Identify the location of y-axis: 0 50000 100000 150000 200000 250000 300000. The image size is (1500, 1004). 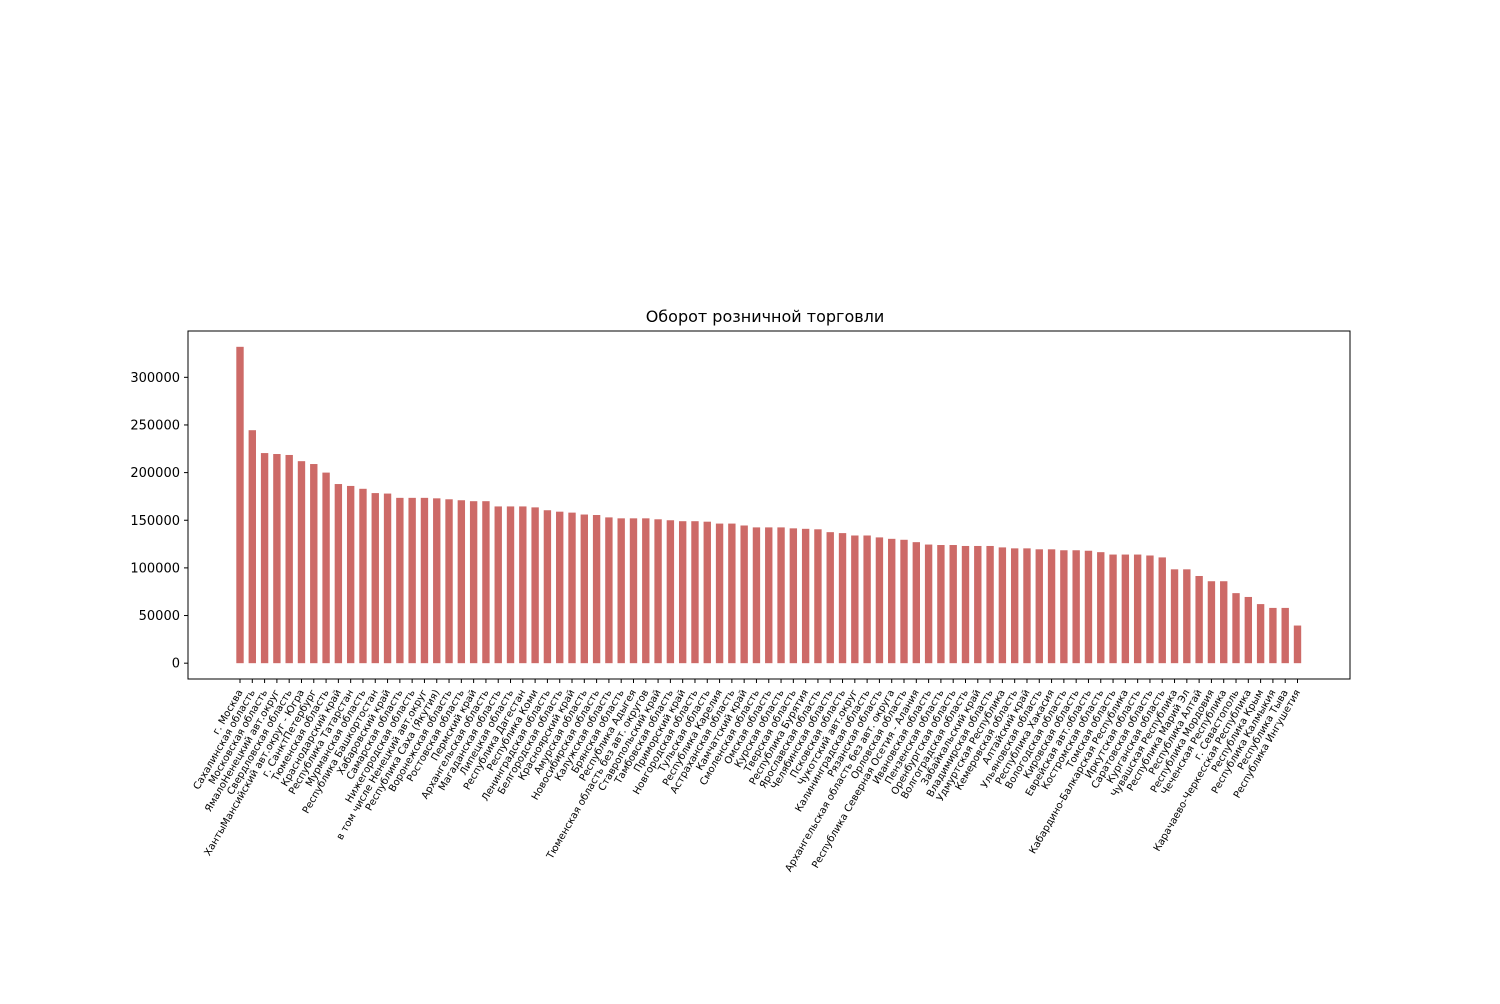
(159, 521).